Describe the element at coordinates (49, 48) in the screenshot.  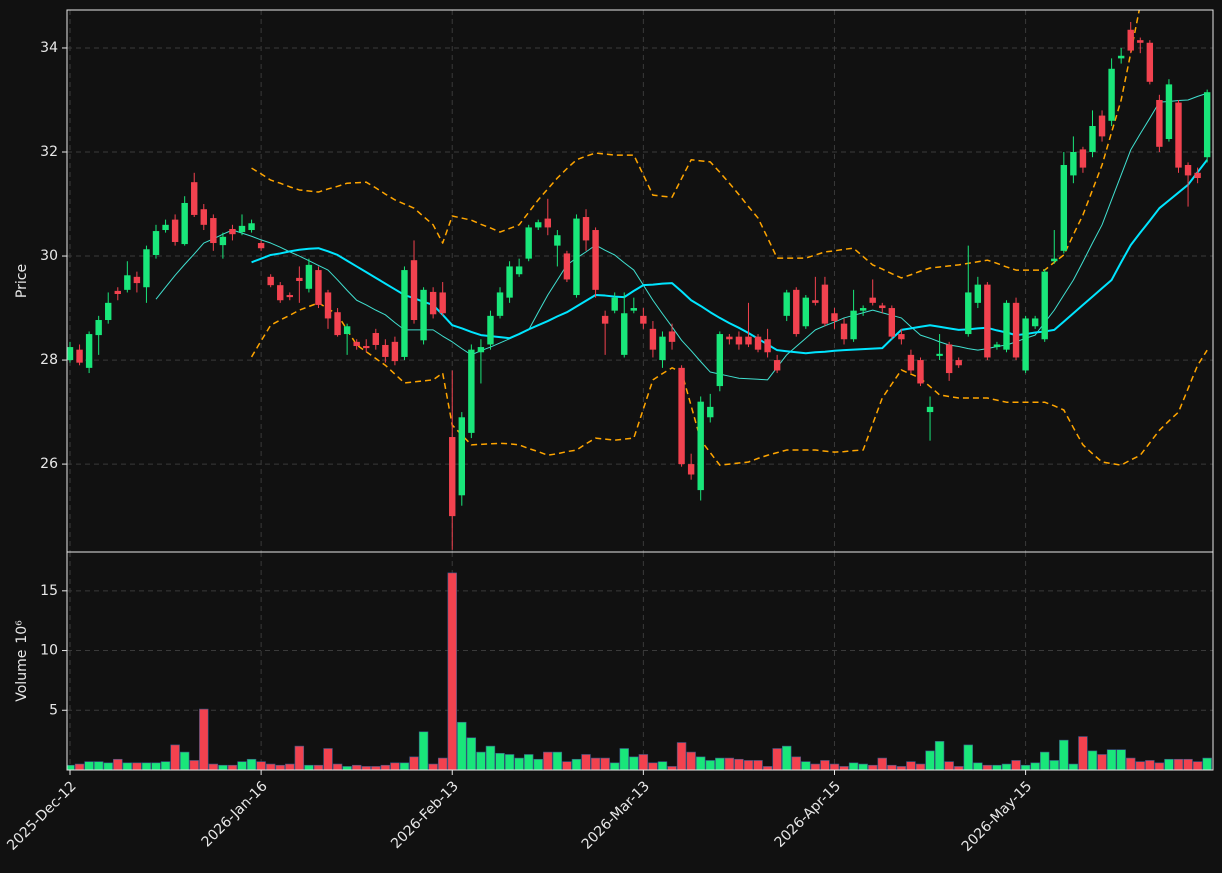
I see `y-tick-label: 34` at that location.